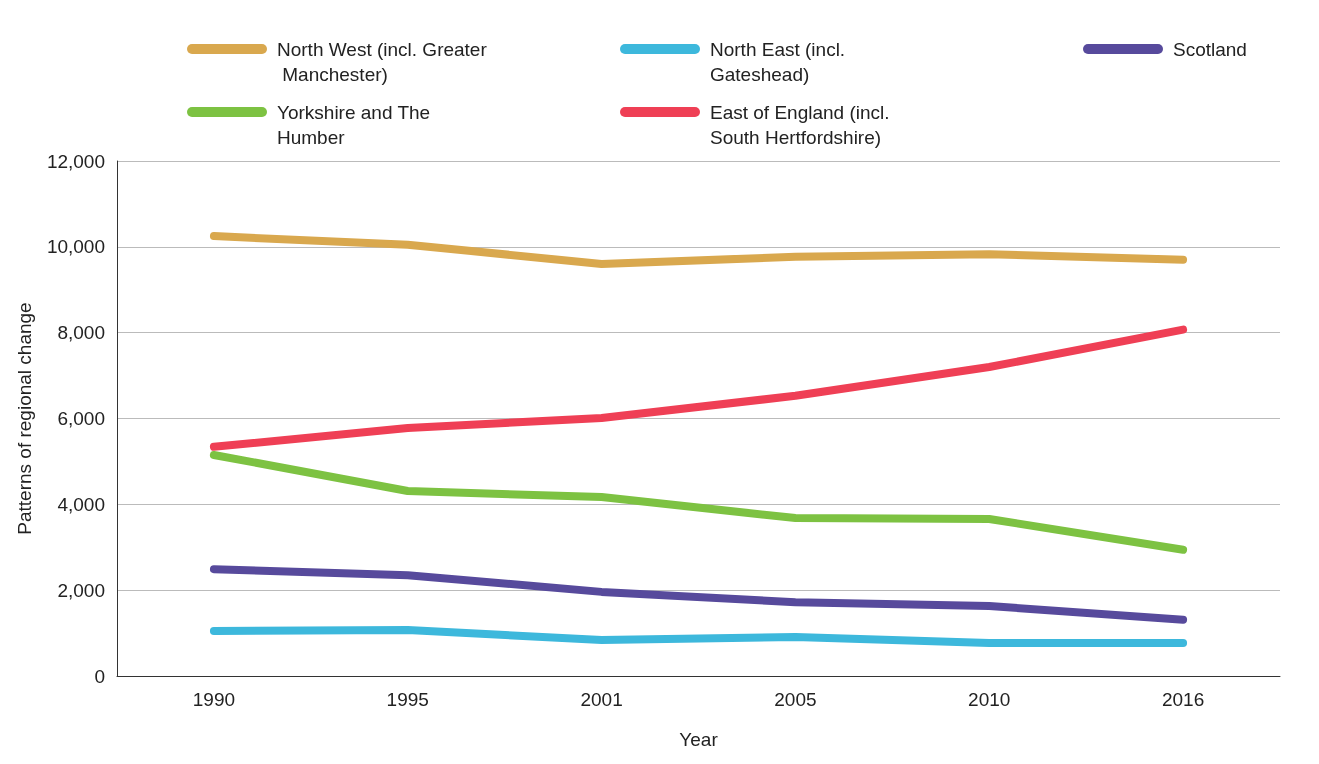  What do you see at coordinates (75, 161) in the screenshot?
I see `y-tick-label: 12,000` at bounding box center [75, 161].